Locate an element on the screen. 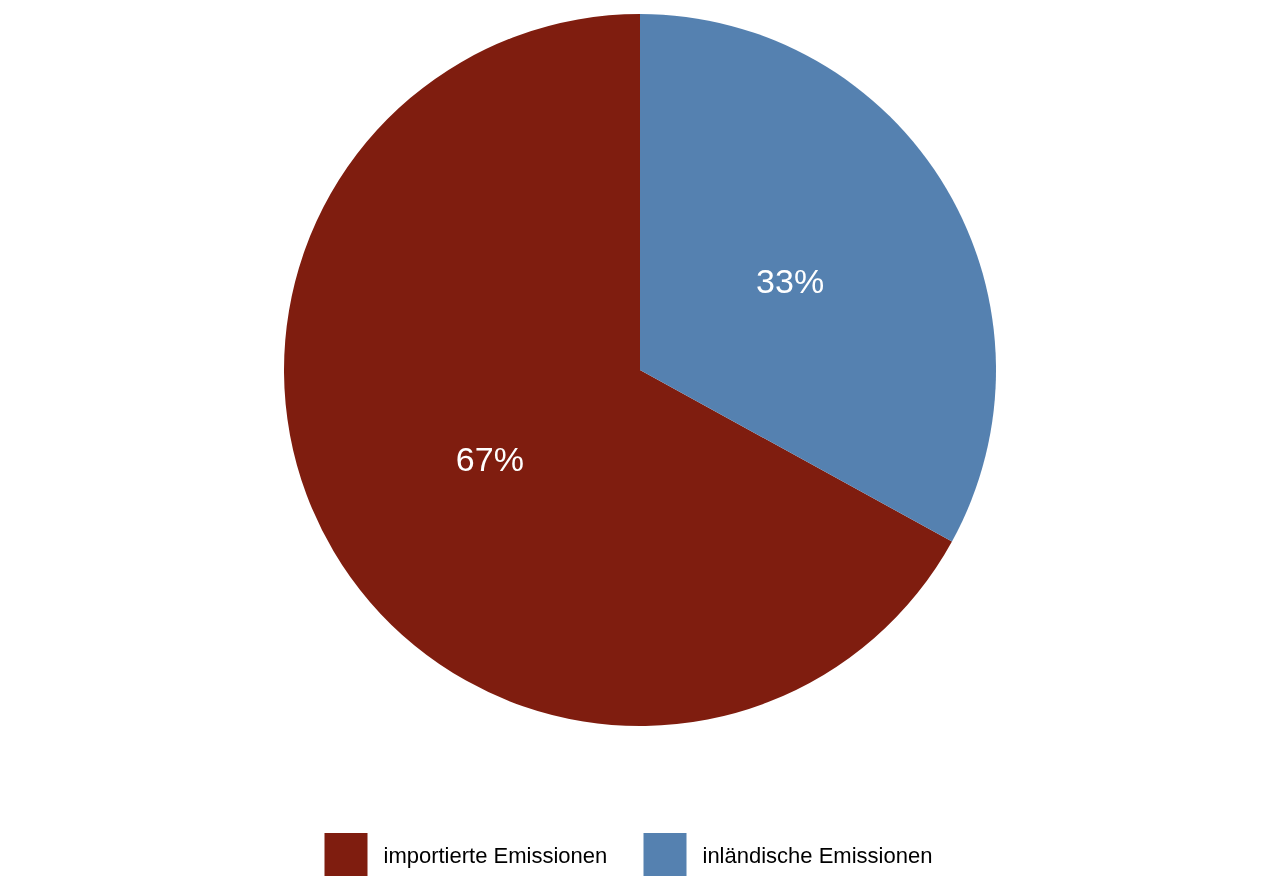 The width and height of the screenshot is (1287, 883). data-label: 33% is located at coordinates (790, 281).